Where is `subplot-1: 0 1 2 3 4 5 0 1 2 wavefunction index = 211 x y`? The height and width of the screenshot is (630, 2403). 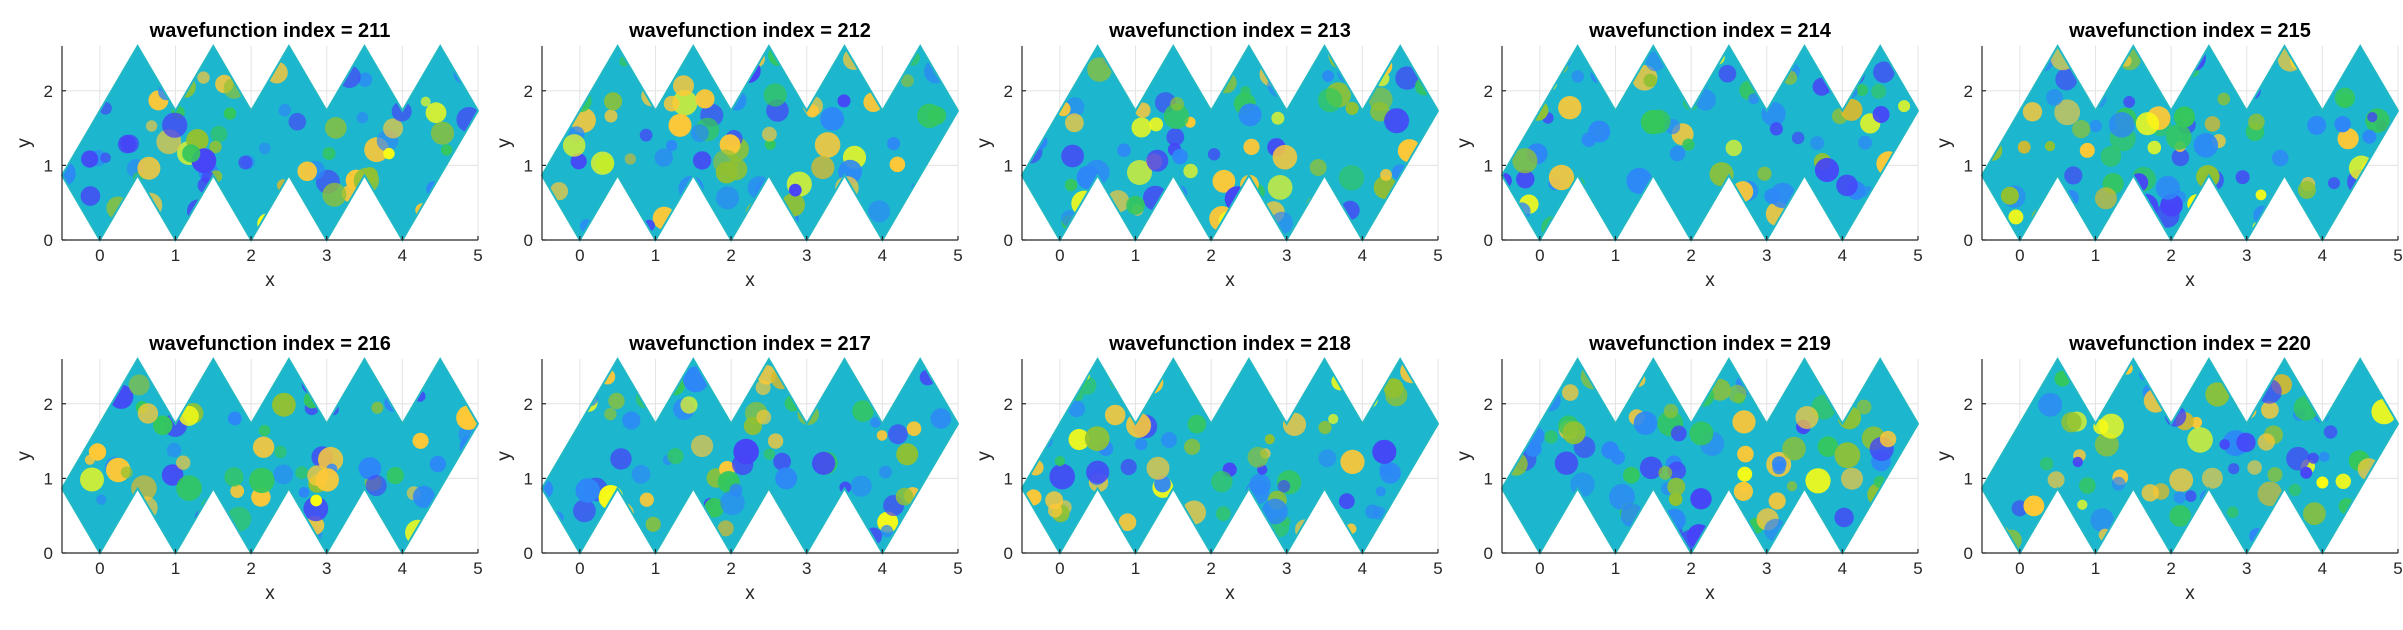
subplot-1: 0 1 2 3 4 5 0 1 2 wavefunction index = 211 x y is located at coordinates (248, 155).